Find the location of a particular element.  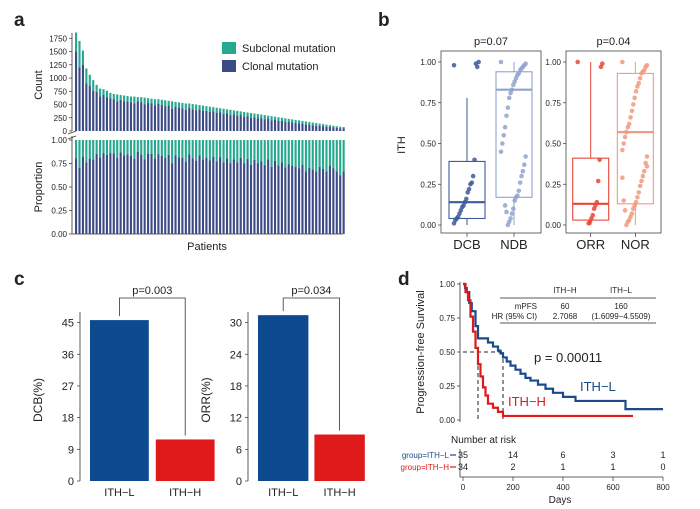

axis-break-mark is located at coordinates (72, 137).